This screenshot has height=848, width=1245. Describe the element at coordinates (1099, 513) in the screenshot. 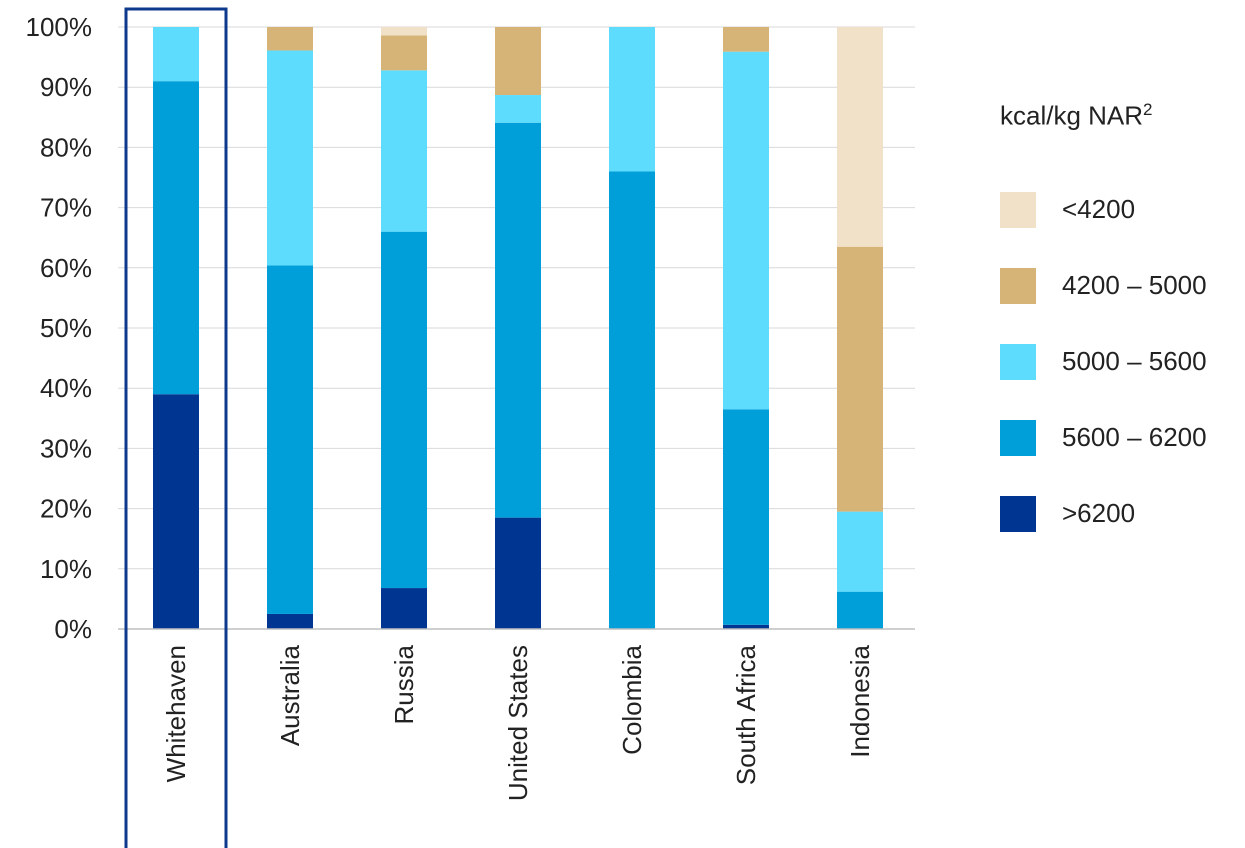

I see `legend-label: >6200` at that location.